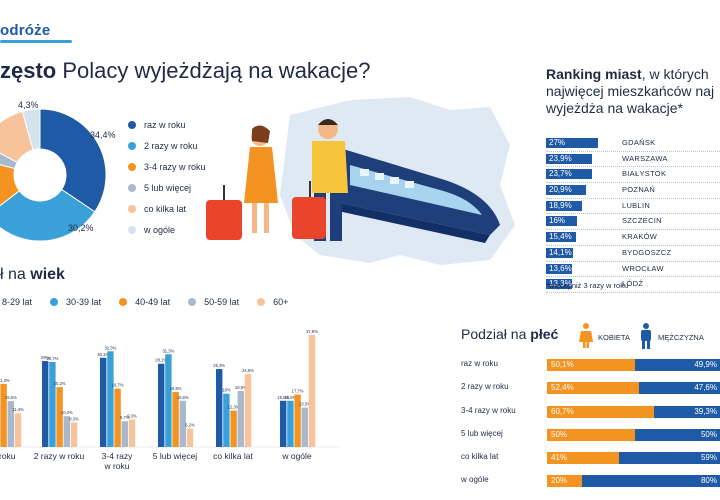 The image size is (720, 500). I want to click on ranking-row: 23,9% WARSZAWA, so click(633, 160).